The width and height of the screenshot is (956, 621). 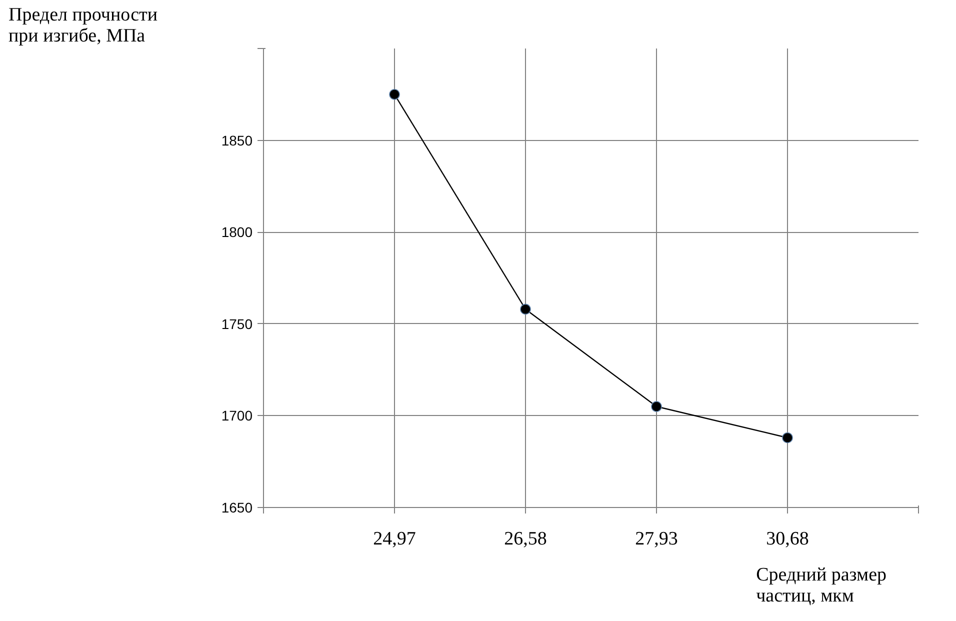 I want to click on x-tick-label: 24,97, so click(x=394, y=539).